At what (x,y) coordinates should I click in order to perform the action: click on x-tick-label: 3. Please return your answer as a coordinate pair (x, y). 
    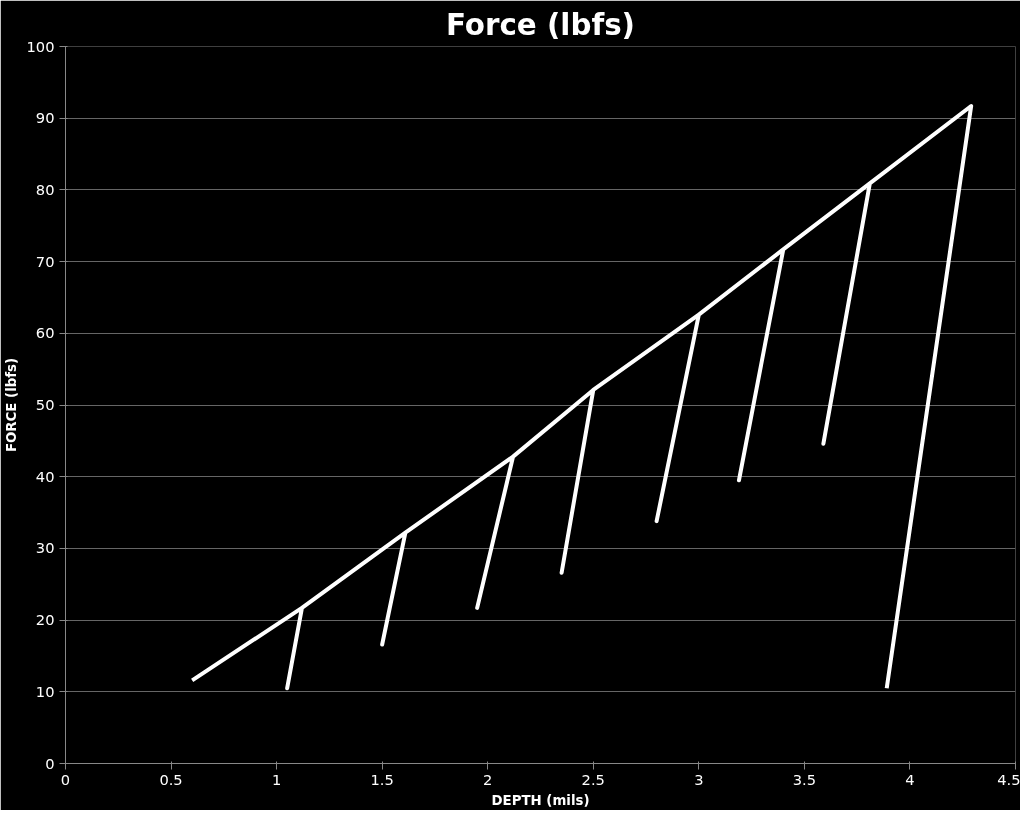
    Looking at the image, I should click on (699, 779).